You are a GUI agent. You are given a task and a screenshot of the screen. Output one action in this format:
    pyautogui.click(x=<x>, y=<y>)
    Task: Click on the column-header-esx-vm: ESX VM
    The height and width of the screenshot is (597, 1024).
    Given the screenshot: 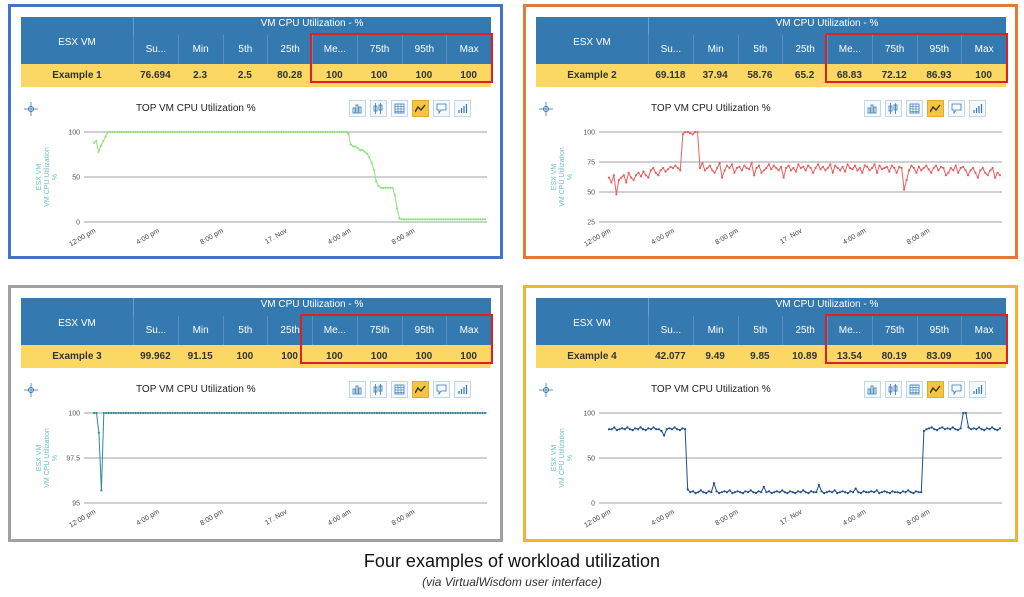 What is the action you would take?
    pyautogui.click(x=592, y=40)
    